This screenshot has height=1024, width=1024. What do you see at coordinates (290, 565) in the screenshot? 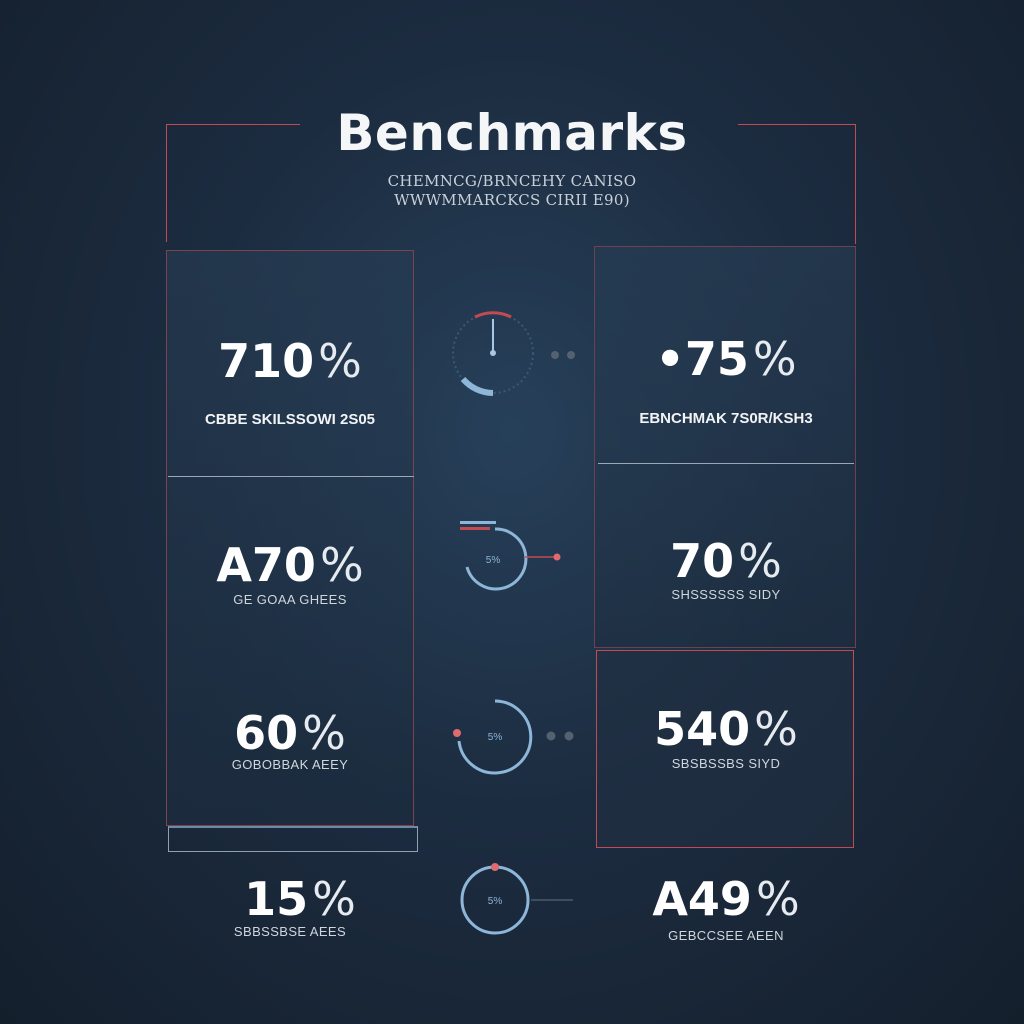
I see `left-metric-2-value: A70%` at bounding box center [290, 565].